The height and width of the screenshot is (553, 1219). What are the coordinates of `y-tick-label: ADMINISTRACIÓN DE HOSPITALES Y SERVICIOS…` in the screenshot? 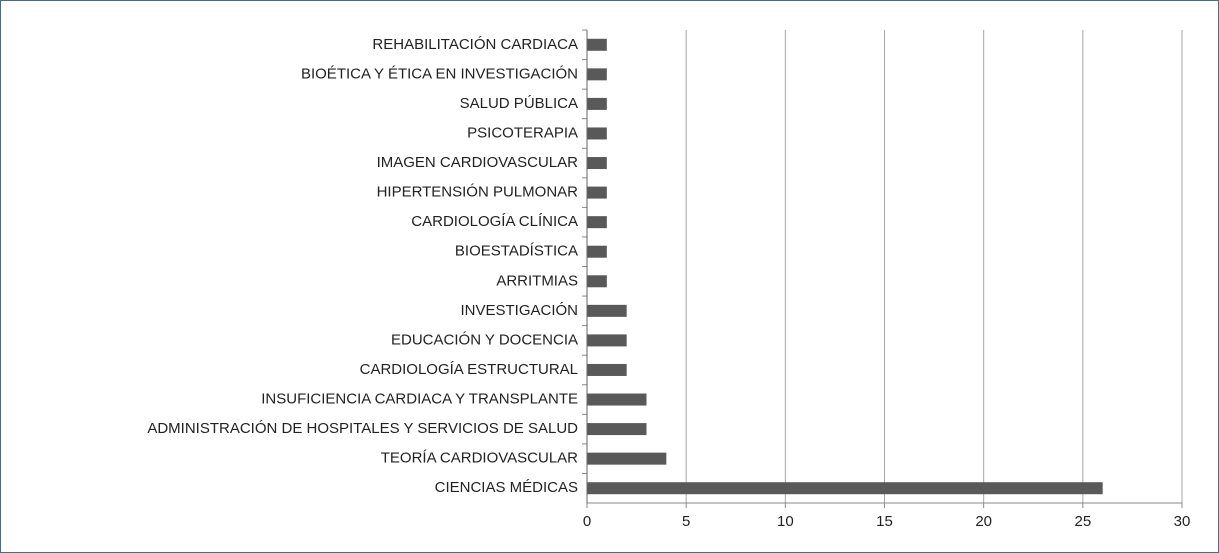 It's located at (362, 428).